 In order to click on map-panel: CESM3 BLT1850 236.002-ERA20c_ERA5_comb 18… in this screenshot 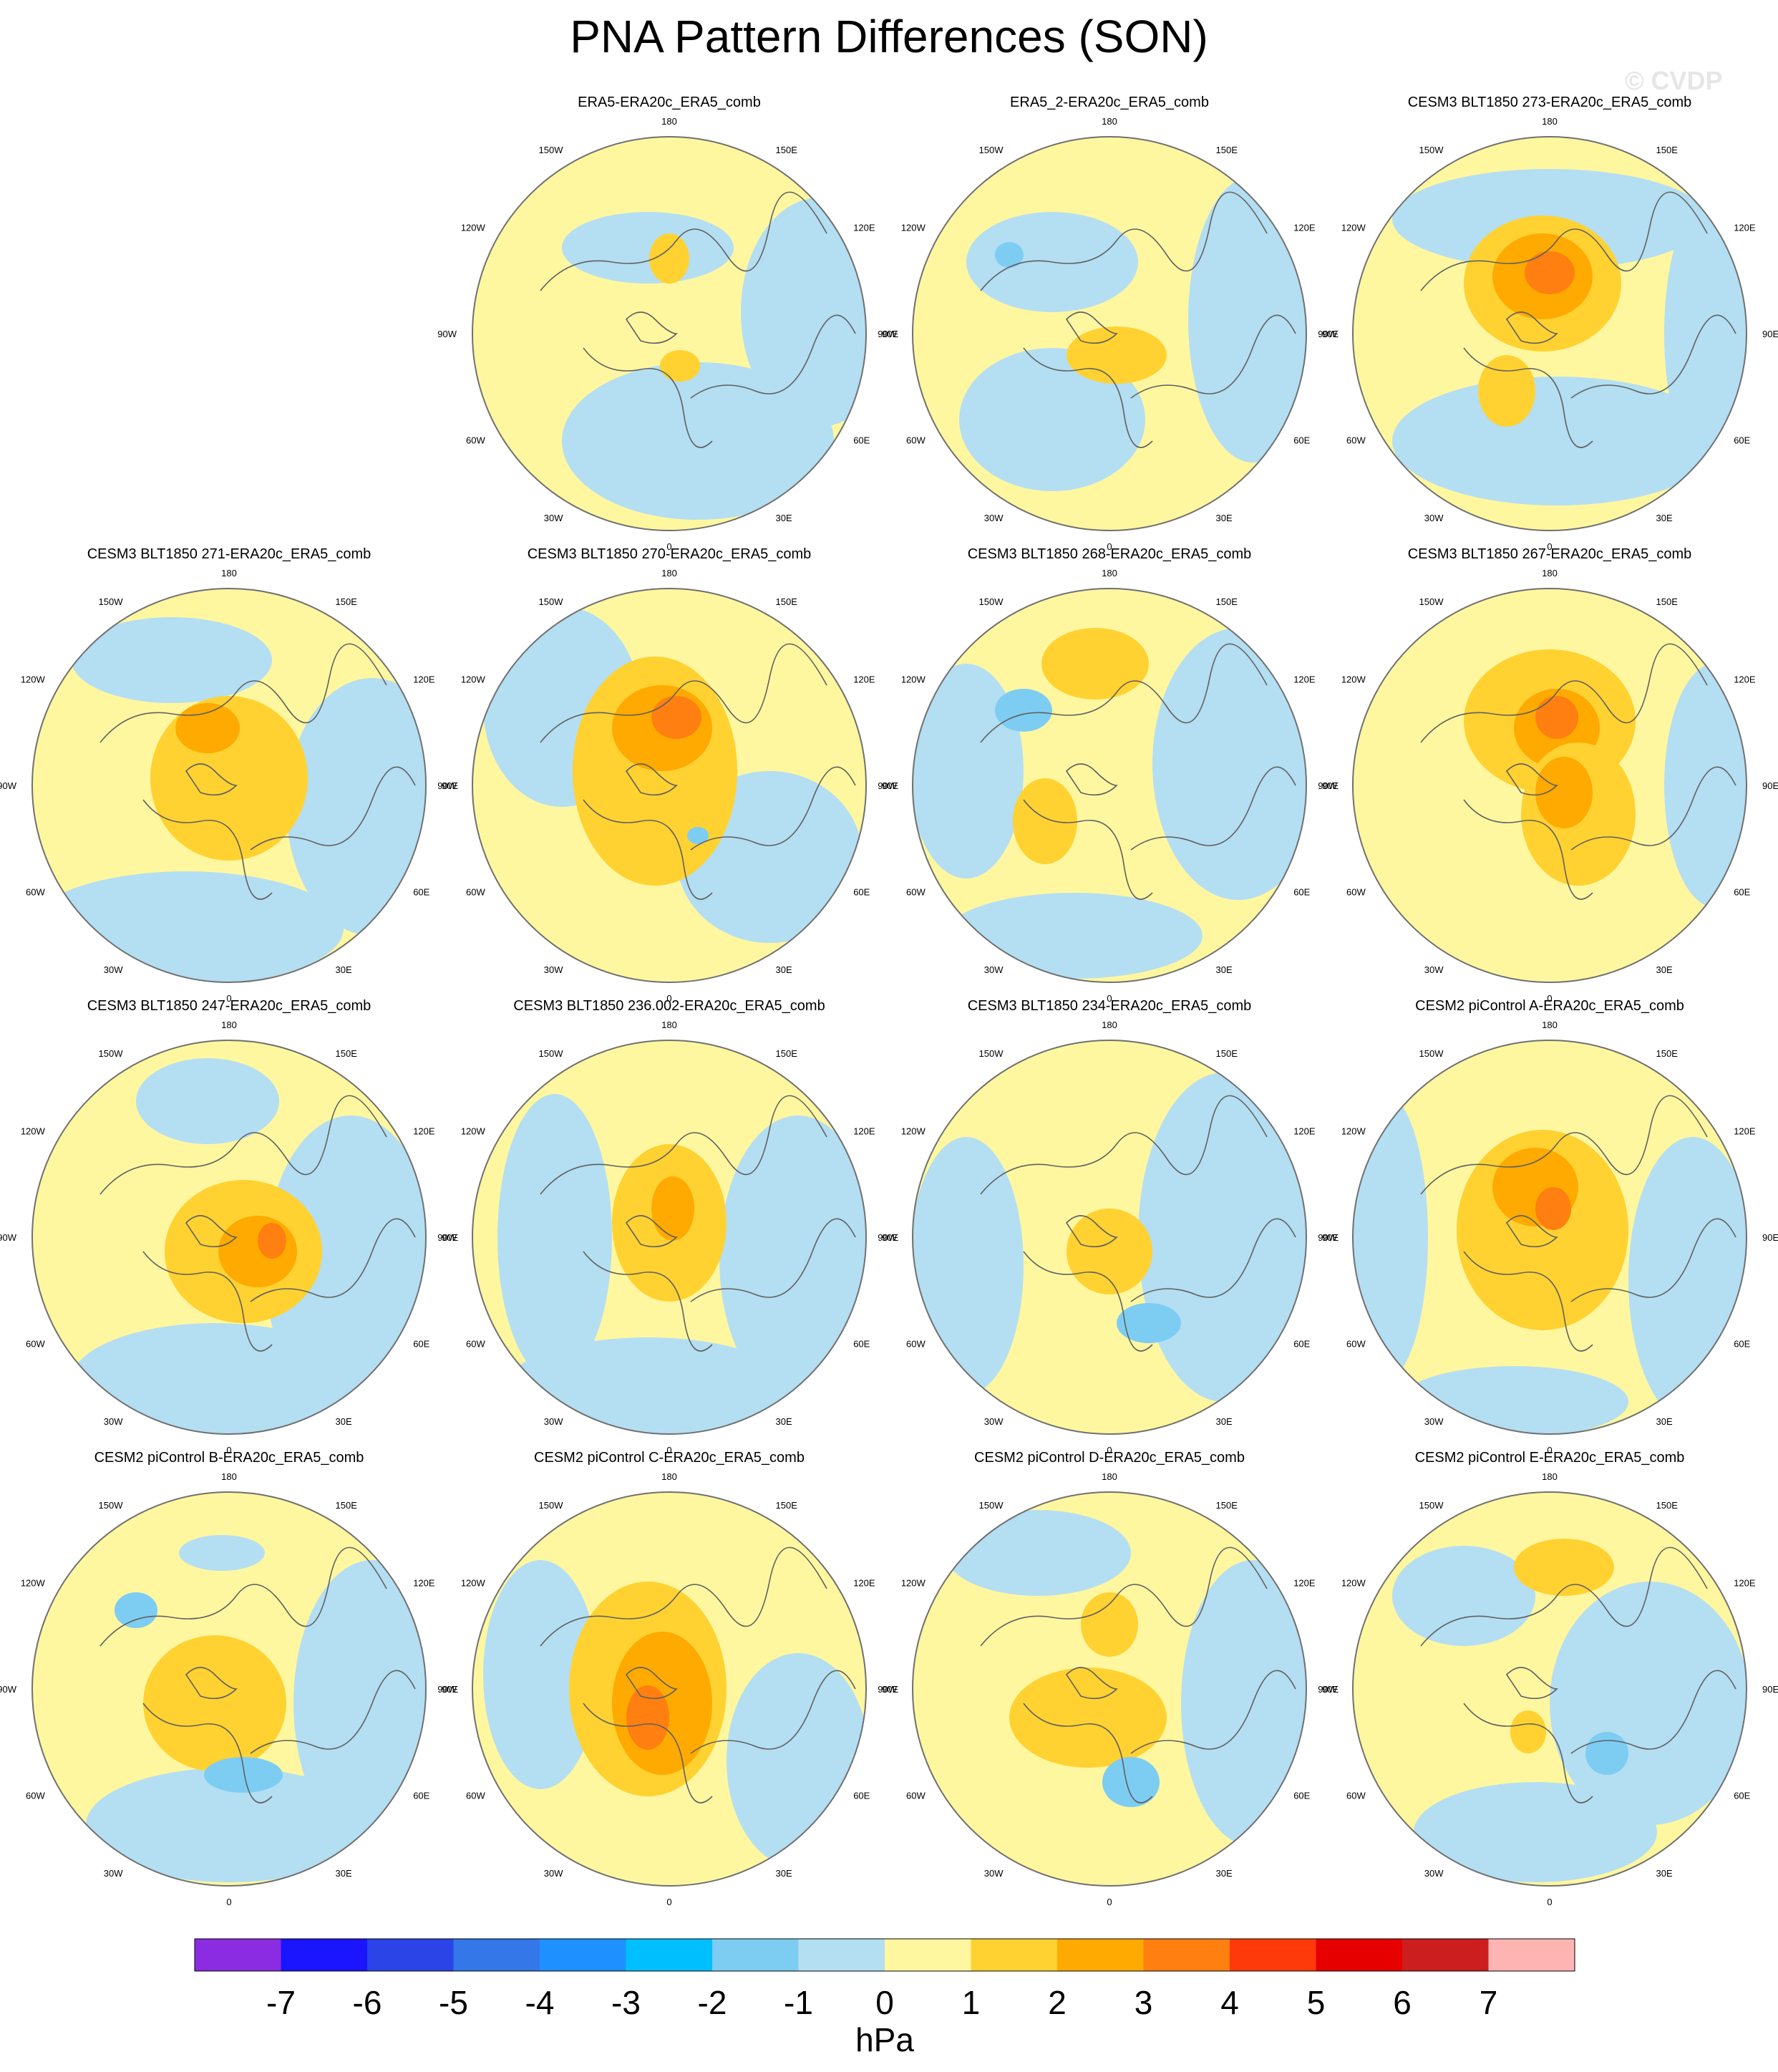, I will do `click(667, 1227)`.